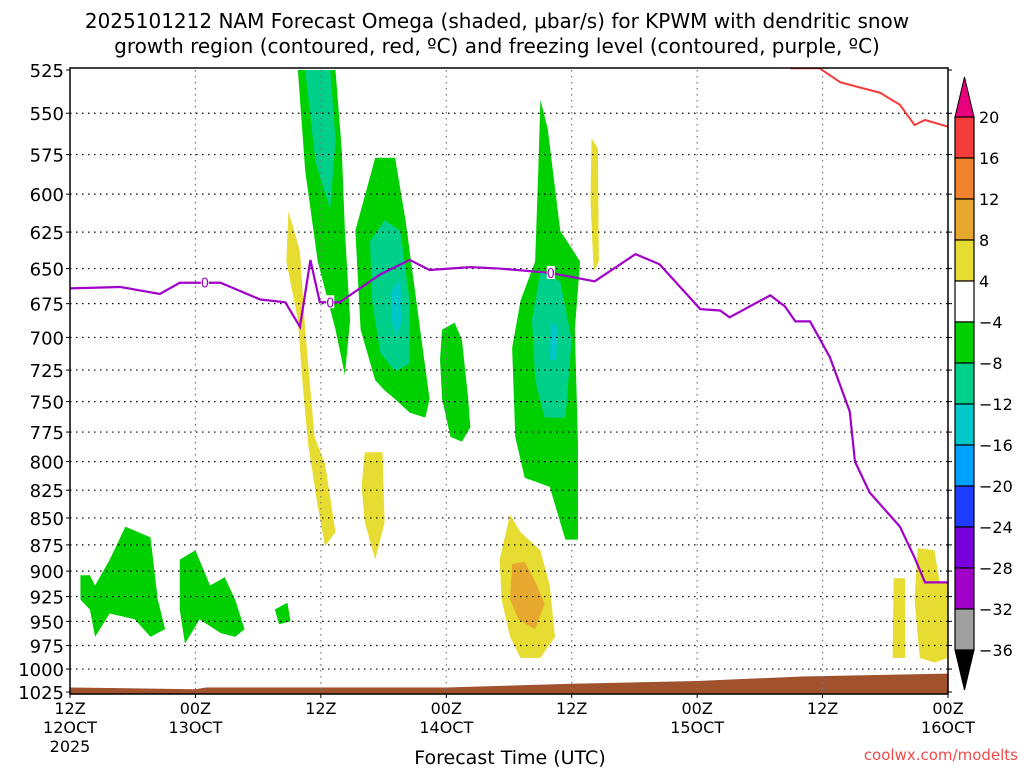  What do you see at coordinates (996, 404) in the screenshot?
I see `colorbar-label: −12` at bounding box center [996, 404].